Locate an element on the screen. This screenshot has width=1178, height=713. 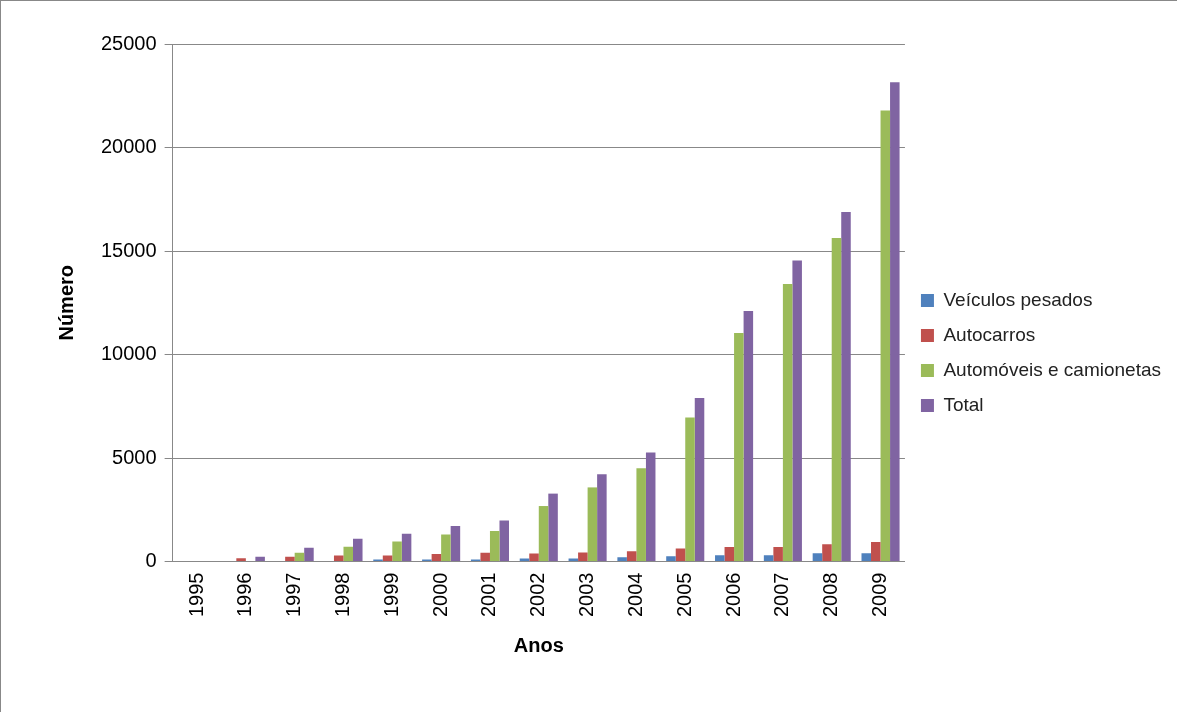
y-tick-label: 15000 is located at coordinates (128, 249).